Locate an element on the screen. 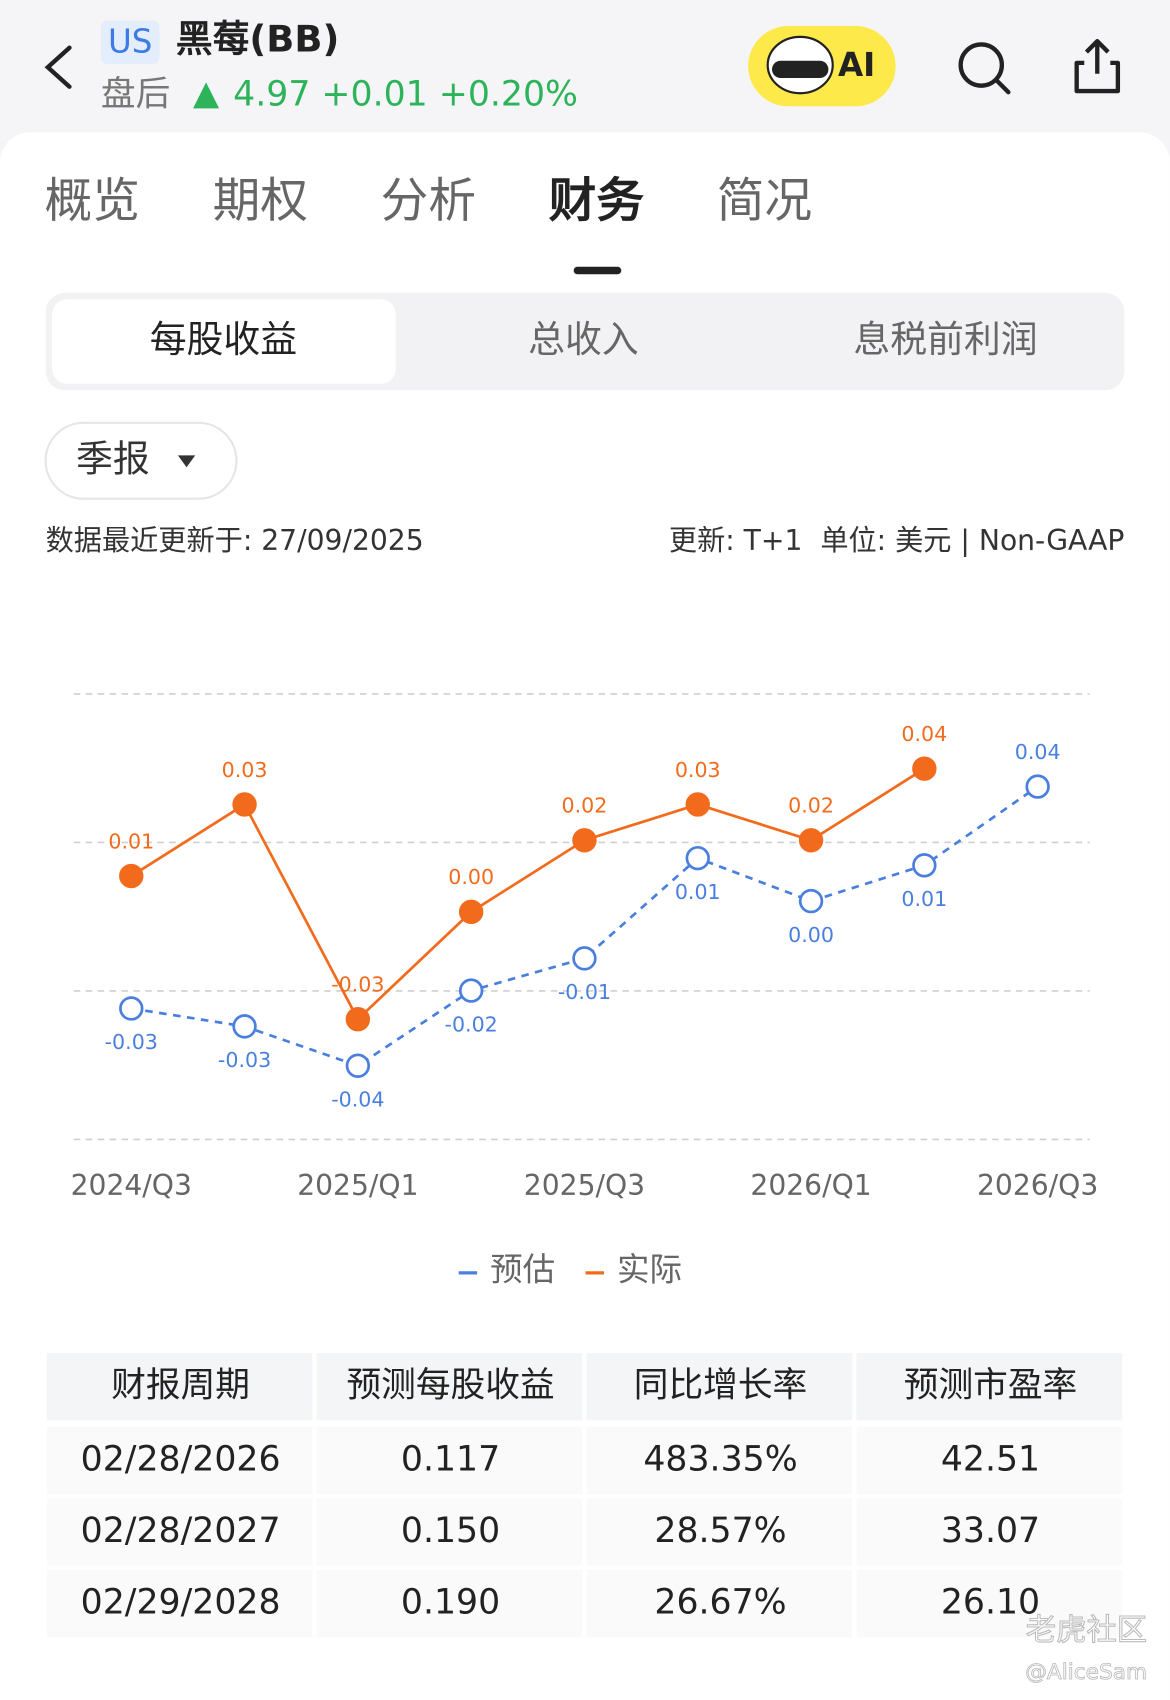 This screenshot has width=1170, height=1700. tabs: 概览 期权 分析 财务 简况 is located at coordinates (429, 201).